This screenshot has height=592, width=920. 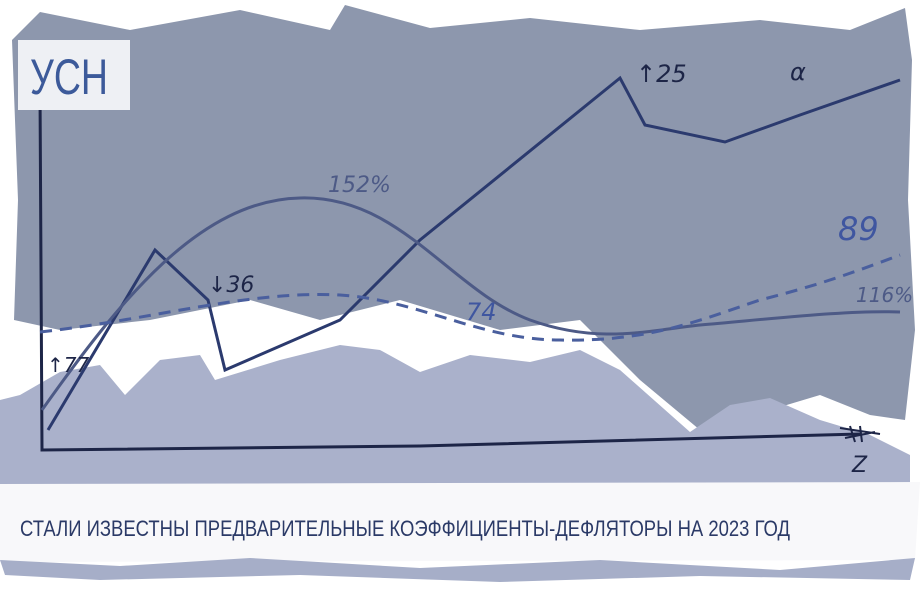 I want to click on line-dashed, so click(x=470, y=297).